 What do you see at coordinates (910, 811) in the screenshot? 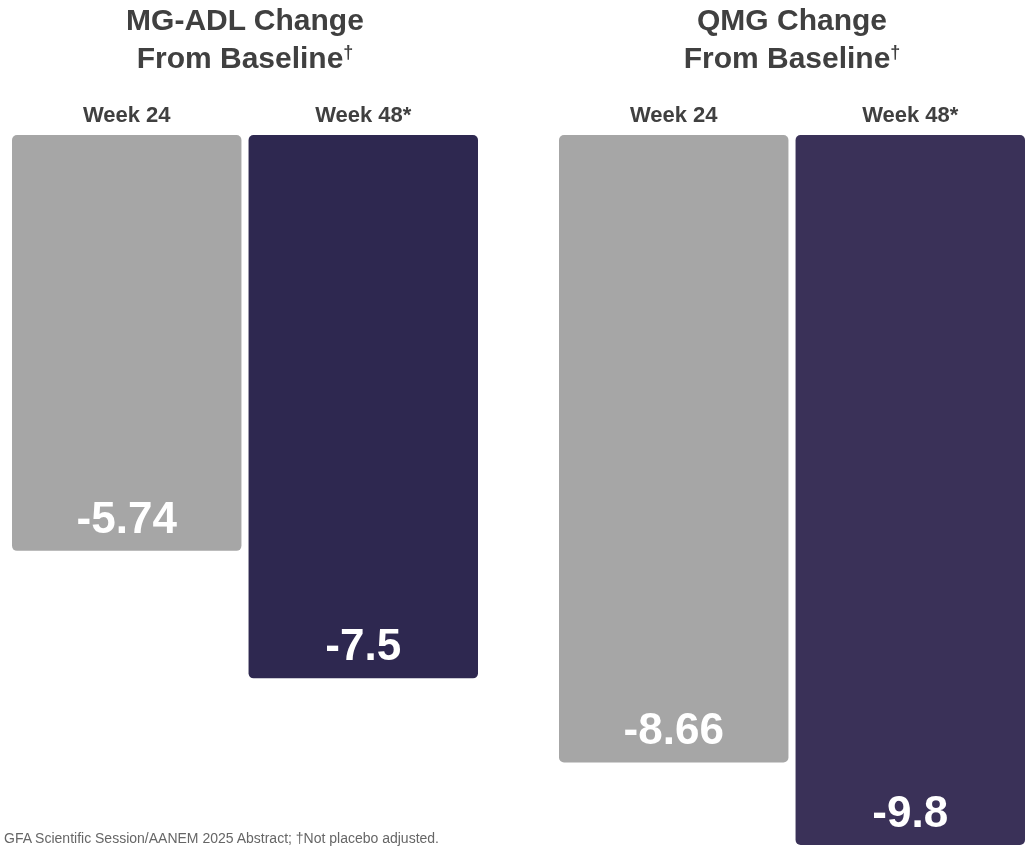
I see `data-label: -9.8` at bounding box center [910, 811].